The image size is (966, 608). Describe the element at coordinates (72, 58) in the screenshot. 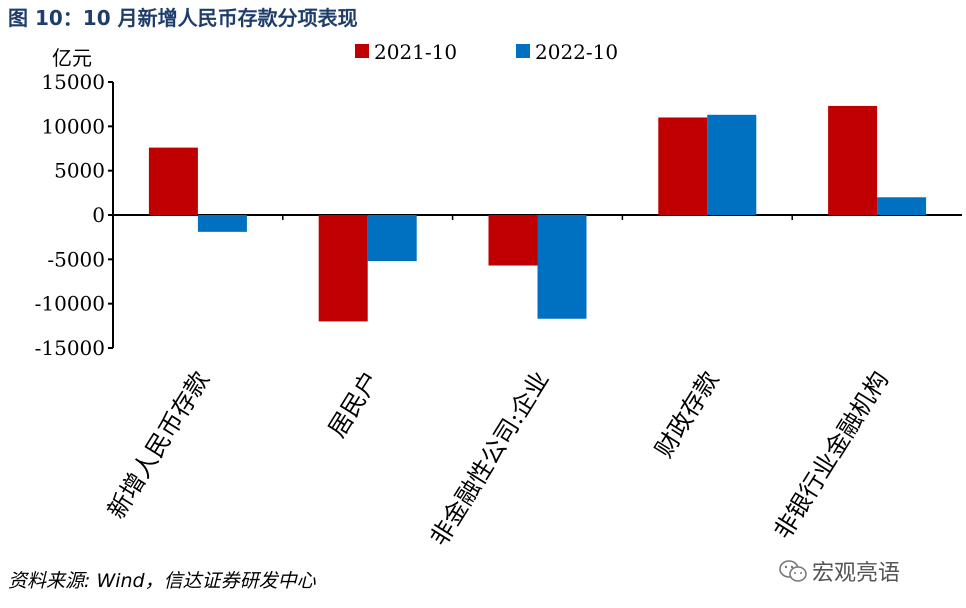

I see `y-axis-unit-label: 亿元` at that location.